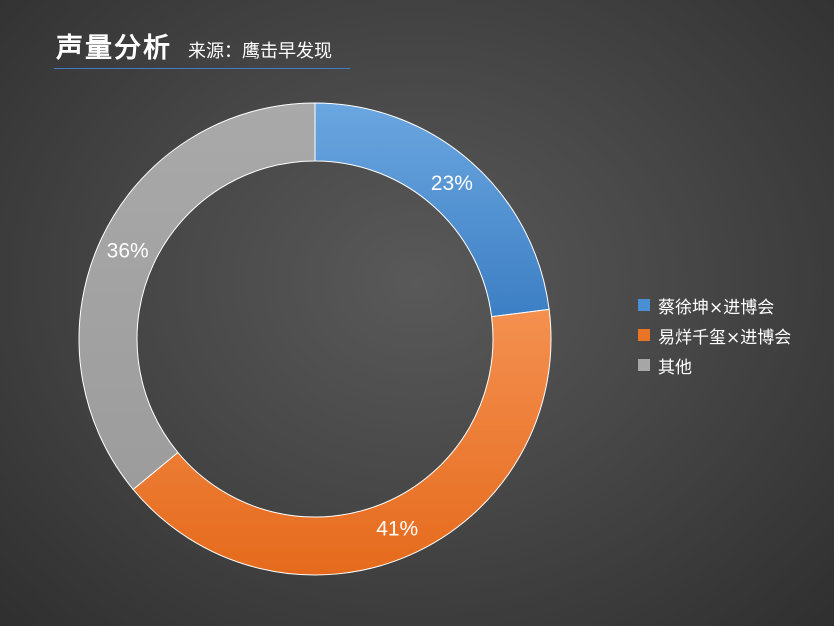 This screenshot has width=834, height=626. What do you see at coordinates (716, 307) in the screenshot?
I see `legend-label: 蔡徐坤×进博会` at bounding box center [716, 307].